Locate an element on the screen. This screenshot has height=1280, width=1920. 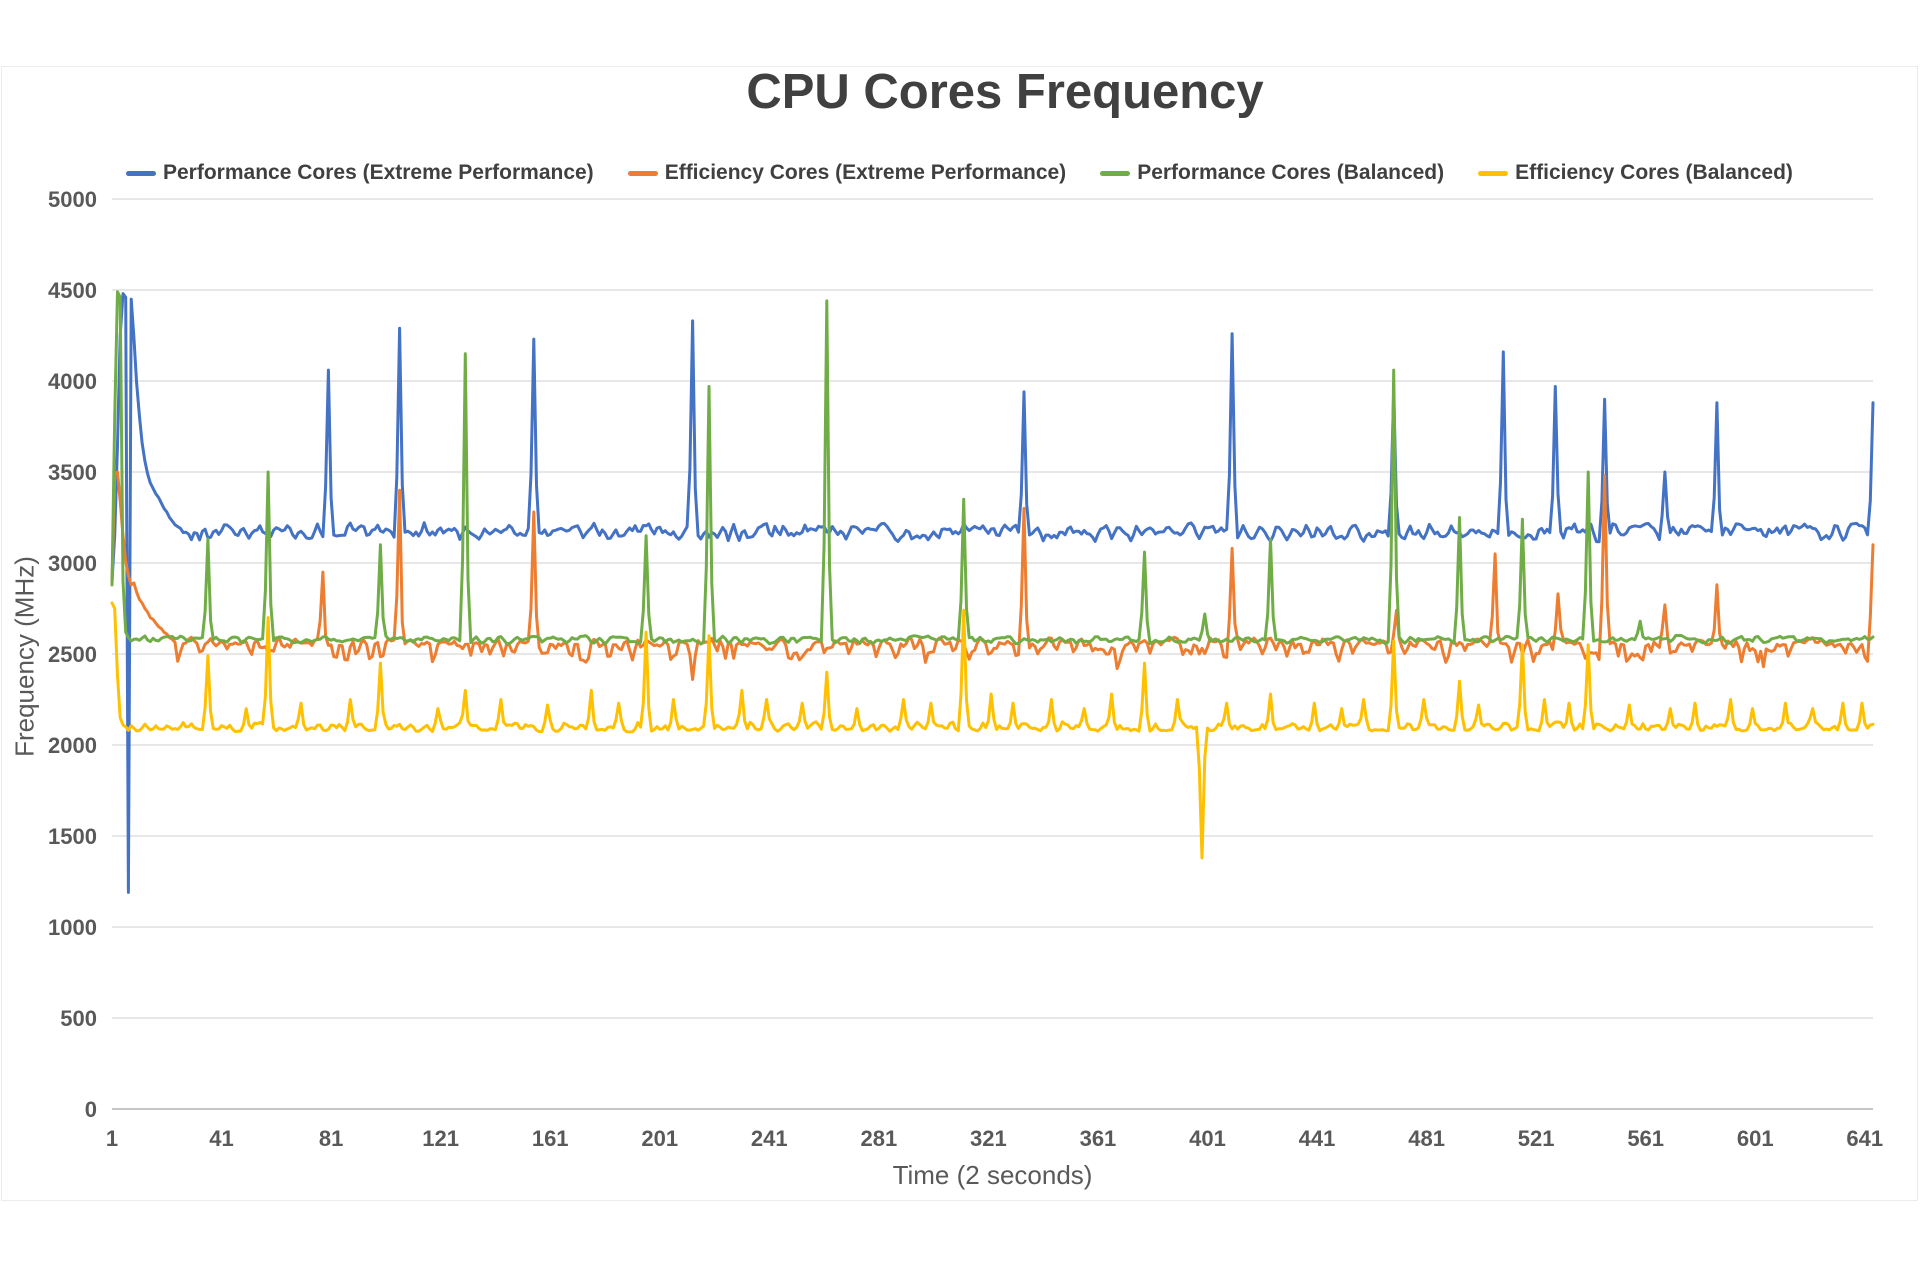
x-tick-label: 161 is located at coordinates (550, 1138).